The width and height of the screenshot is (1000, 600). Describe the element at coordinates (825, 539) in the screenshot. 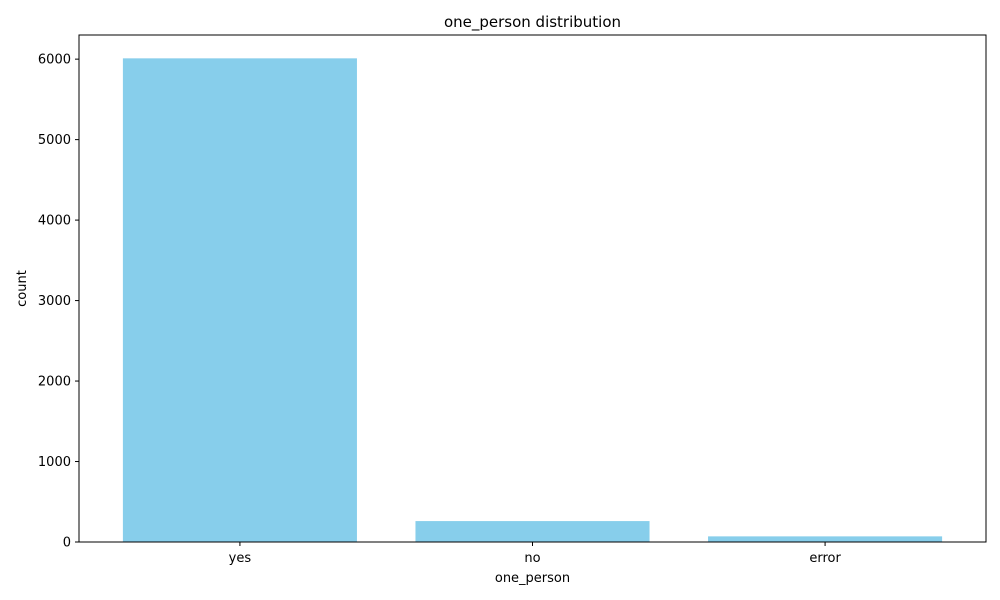

I see `bar-error` at that location.